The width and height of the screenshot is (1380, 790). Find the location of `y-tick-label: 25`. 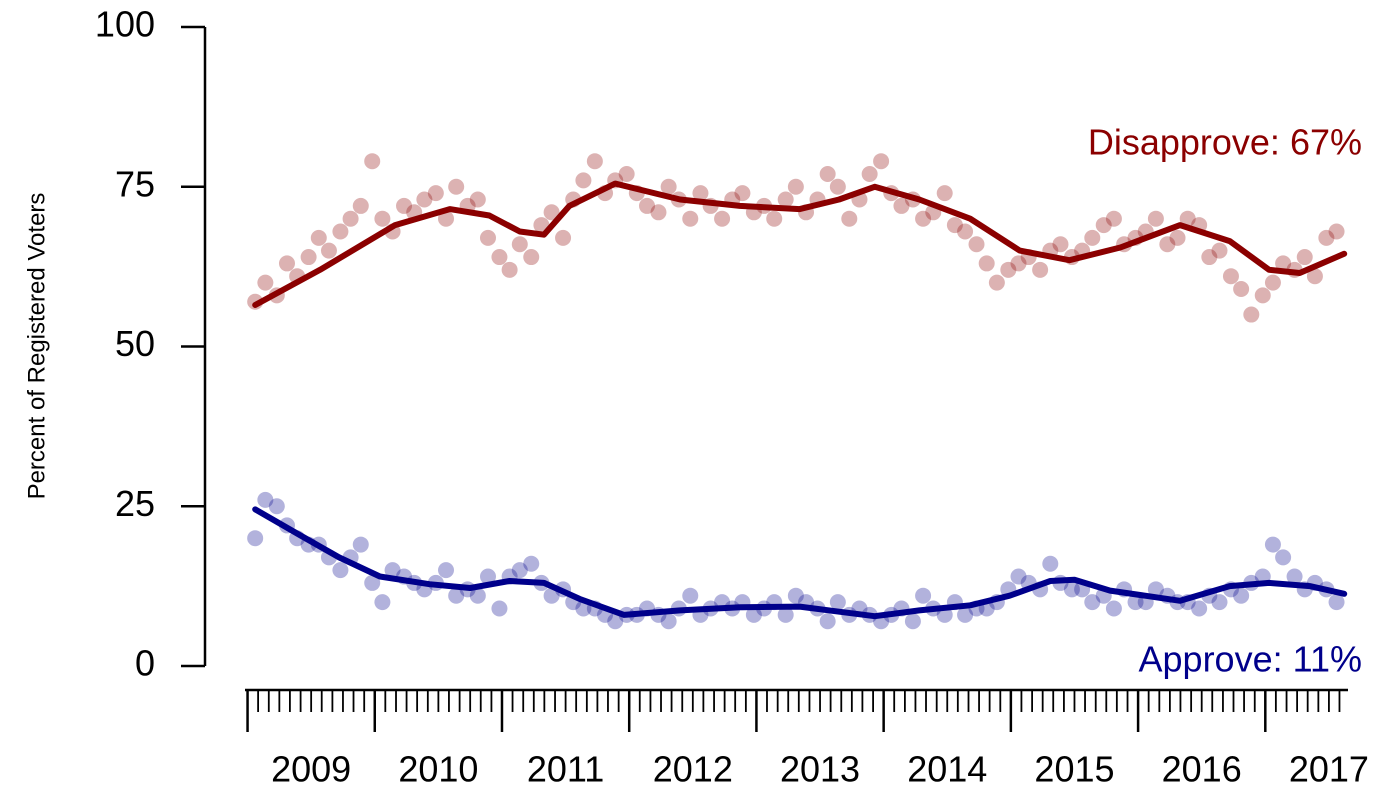

y-tick-label: 25 is located at coordinates (135, 503).